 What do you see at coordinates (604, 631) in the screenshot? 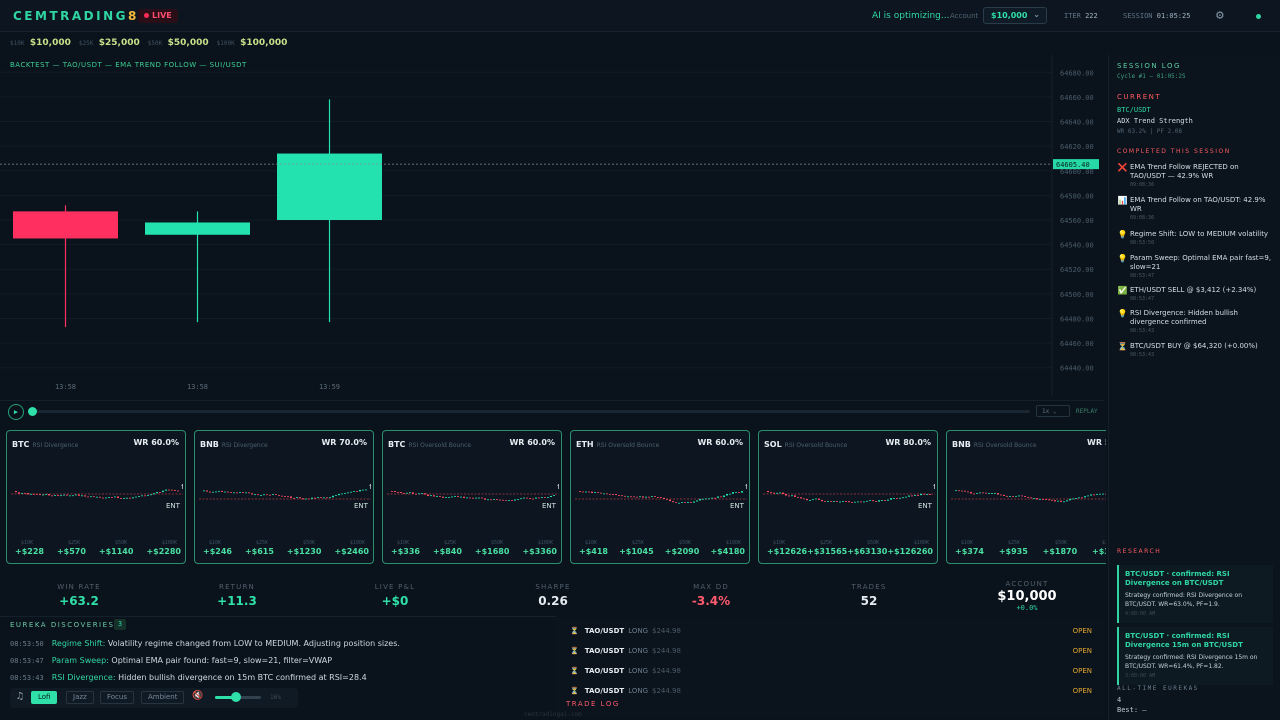
I see `trade-symbol: TAO/USDT` at bounding box center [604, 631].